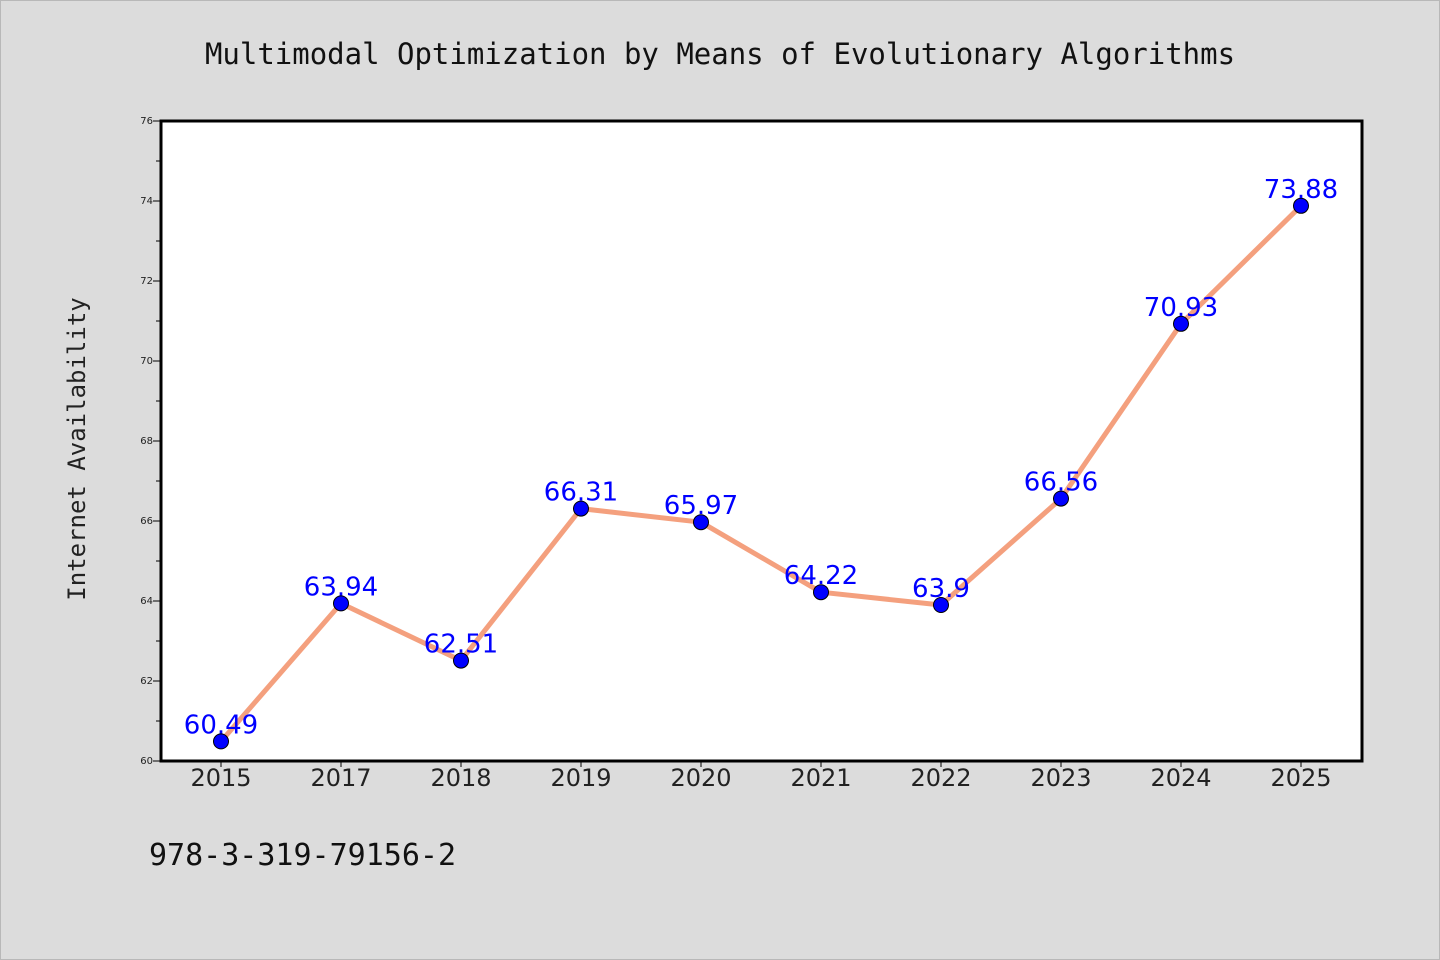 The width and height of the screenshot is (1440, 960). What do you see at coordinates (341, 587) in the screenshot?
I see `data-label: 63.94` at bounding box center [341, 587].